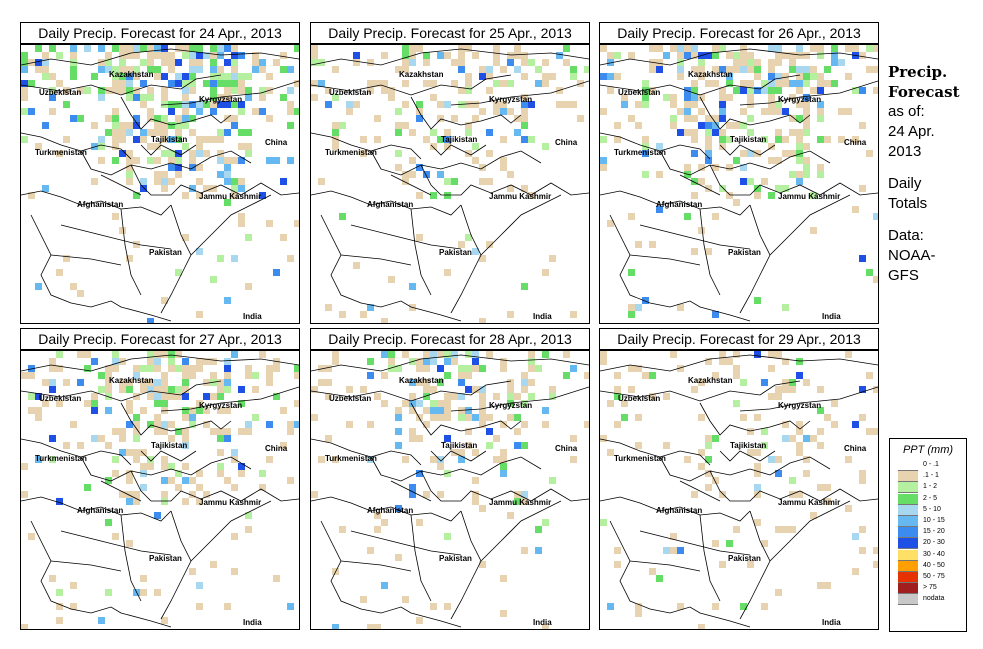 The height and width of the screenshot is (649, 983). What do you see at coordinates (930, 487) in the screenshot?
I see `legend-label: 1 - 2` at bounding box center [930, 487].